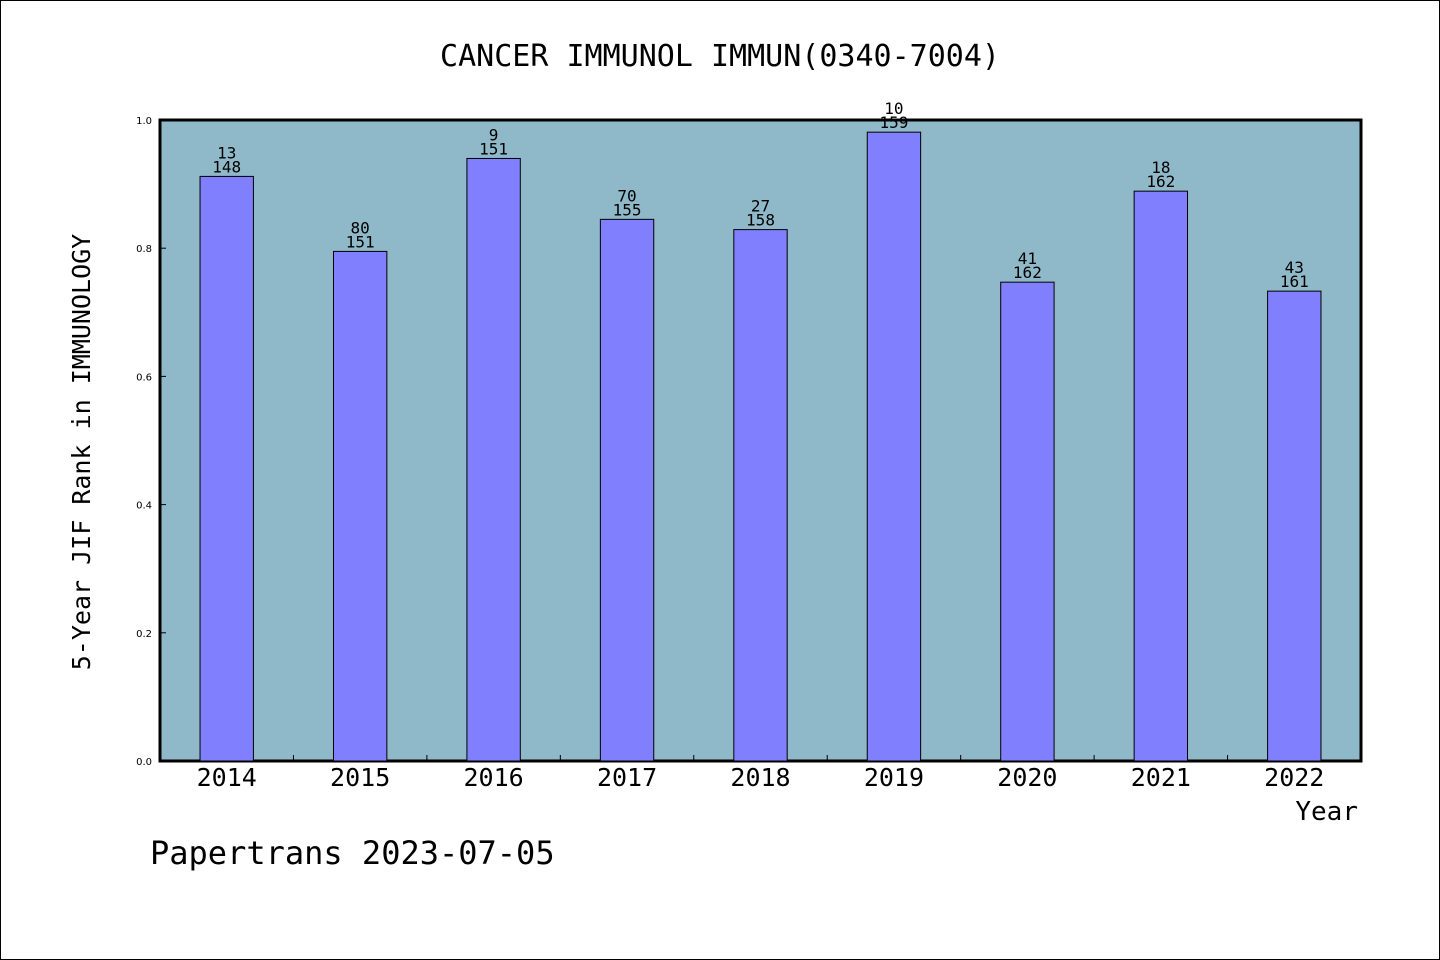 Image resolution: width=1440 pixels, height=960 pixels. What do you see at coordinates (81, 452) in the screenshot?
I see `y-axis-label: 5-Year JIF Rank in IMMUNOLOGY` at bounding box center [81, 452].